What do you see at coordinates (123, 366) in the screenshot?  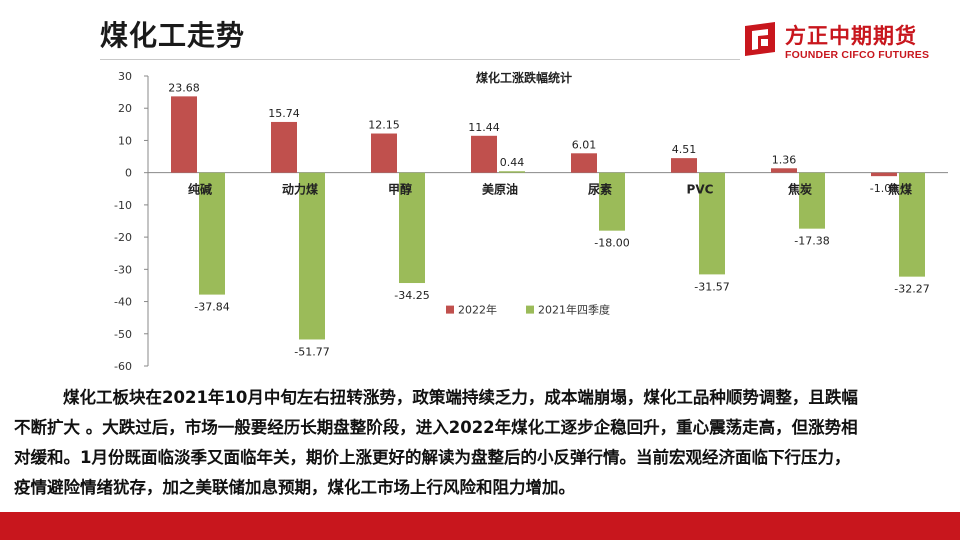 I see `y-tick-label: -60` at bounding box center [123, 366].